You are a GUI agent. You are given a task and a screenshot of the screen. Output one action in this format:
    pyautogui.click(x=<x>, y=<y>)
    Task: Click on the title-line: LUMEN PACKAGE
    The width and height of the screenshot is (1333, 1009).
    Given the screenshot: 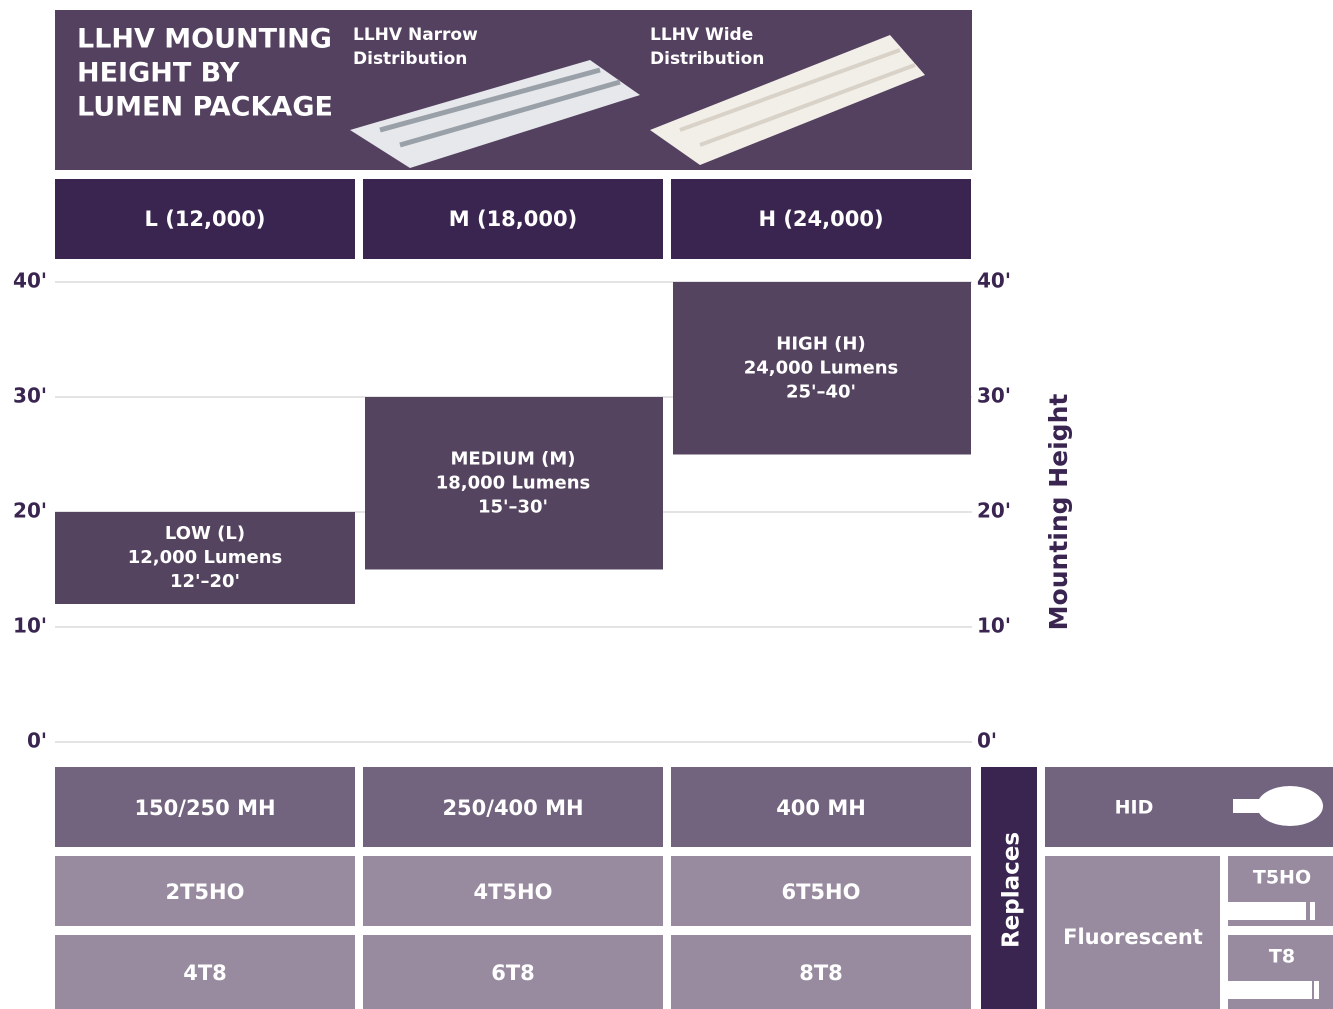 What is the action you would take?
    pyautogui.click(x=205, y=107)
    